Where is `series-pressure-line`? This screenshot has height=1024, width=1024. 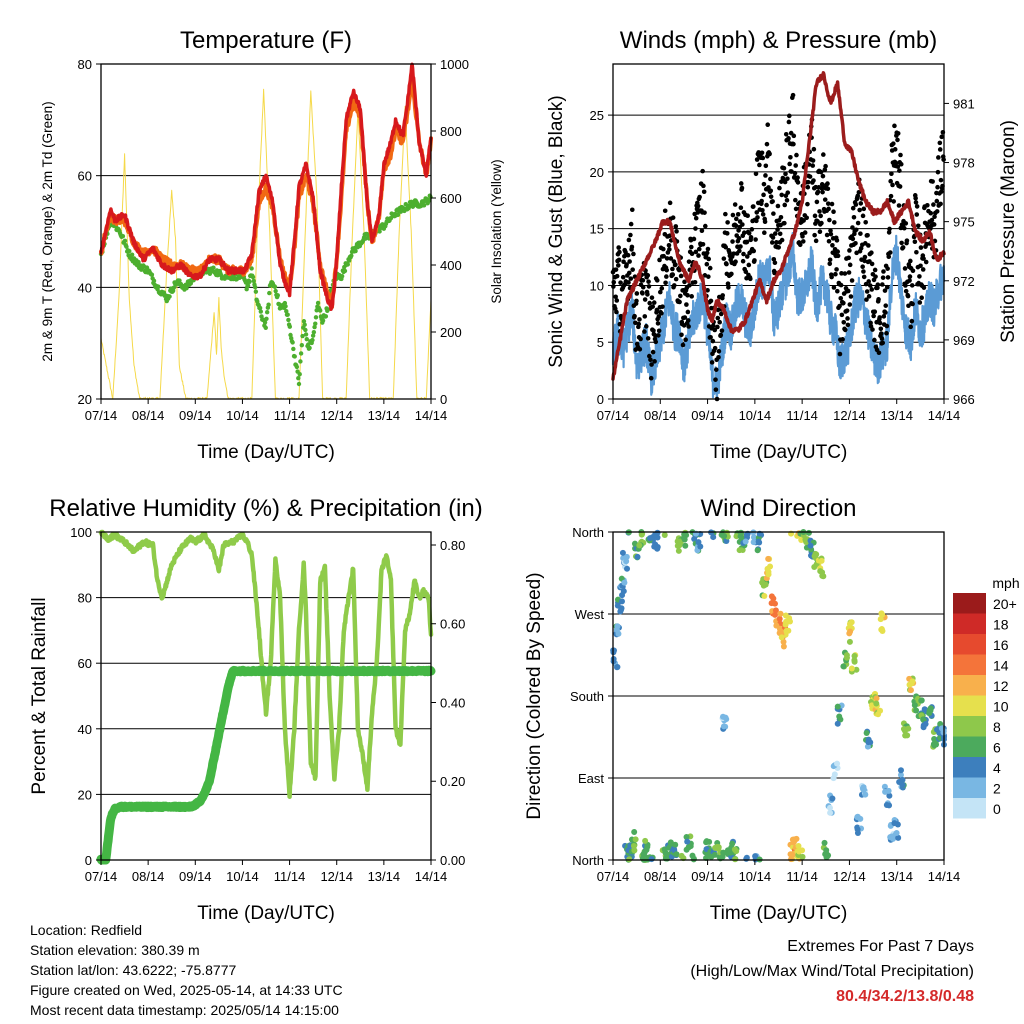
series-pressure-line is located at coordinates (778, 226).